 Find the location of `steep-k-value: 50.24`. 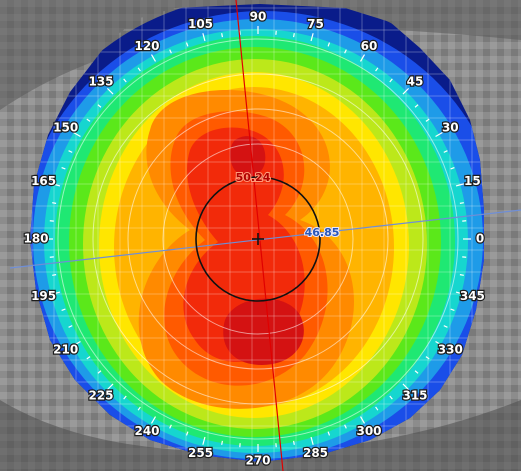

steep-k-value: 50.24 is located at coordinates (253, 177).